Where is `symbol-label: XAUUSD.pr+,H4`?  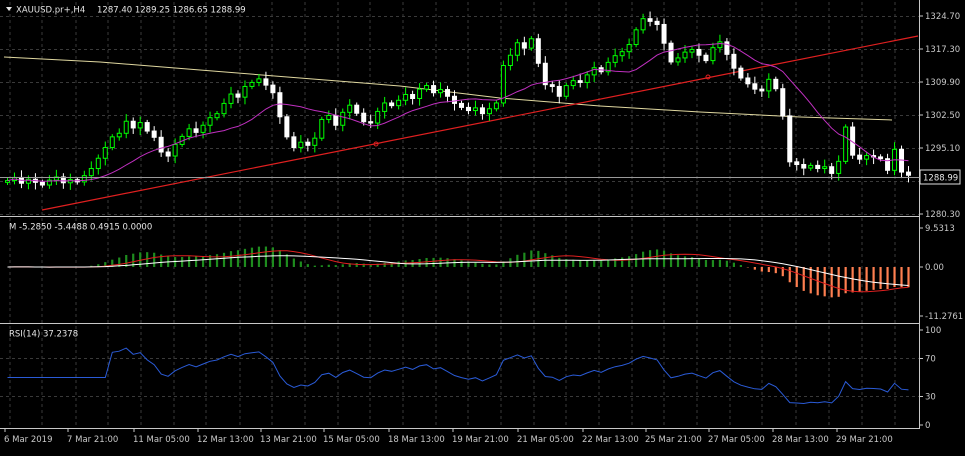 symbol-label: XAUUSD.pr+,H4 is located at coordinates (50, 11).